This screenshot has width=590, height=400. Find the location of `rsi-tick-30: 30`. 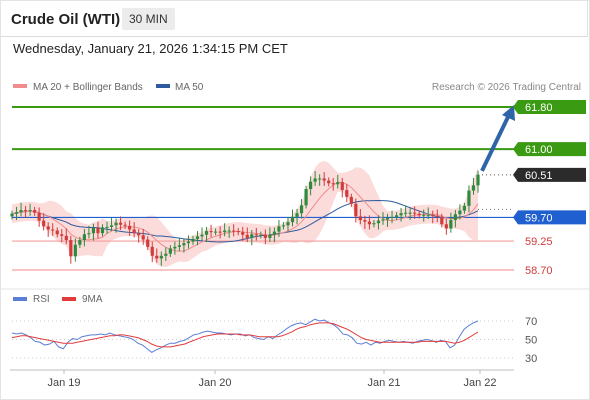

rsi-tick-30: 30 is located at coordinates (531, 359).